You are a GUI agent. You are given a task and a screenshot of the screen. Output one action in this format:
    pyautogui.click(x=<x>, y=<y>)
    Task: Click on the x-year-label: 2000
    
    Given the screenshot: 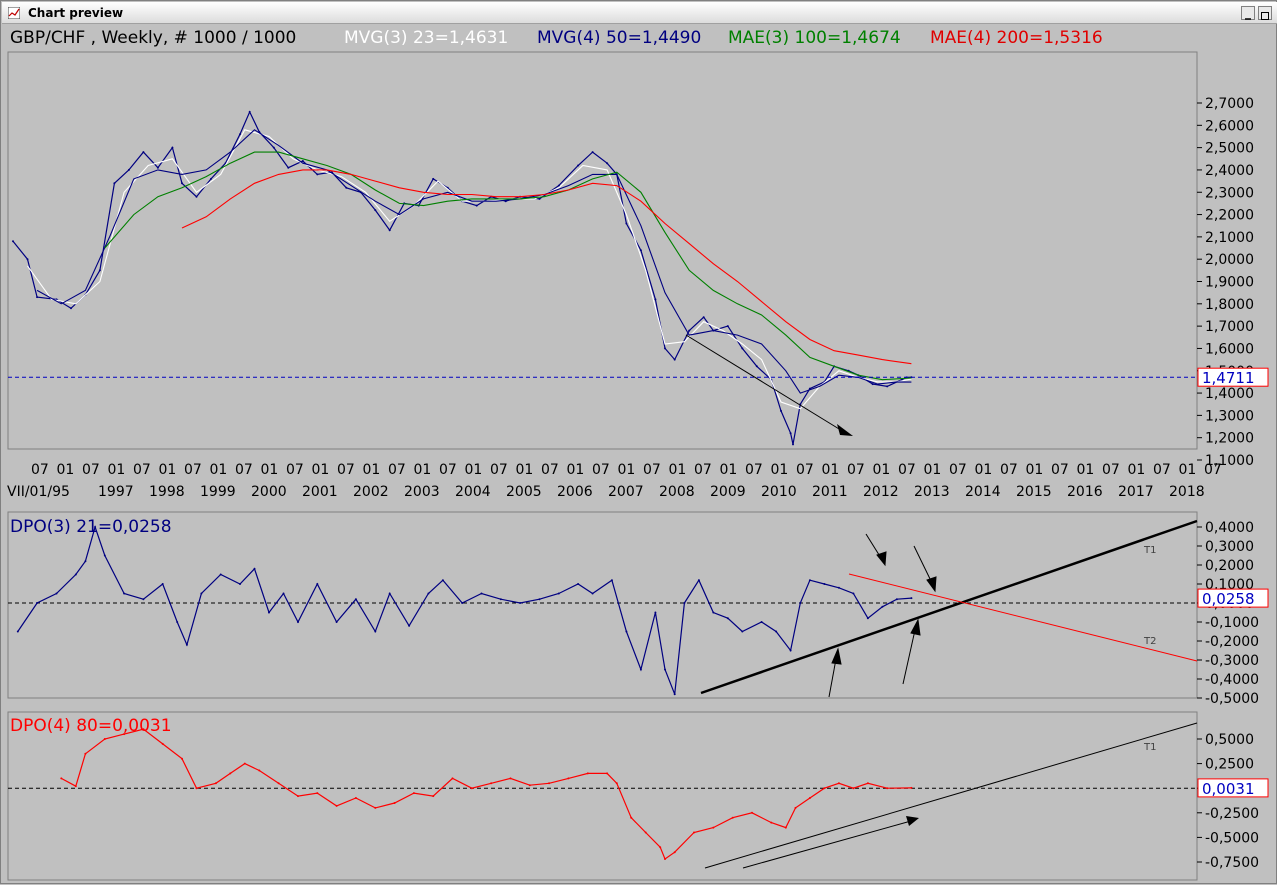 What is the action you would take?
    pyautogui.click(x=269, y=492)
    